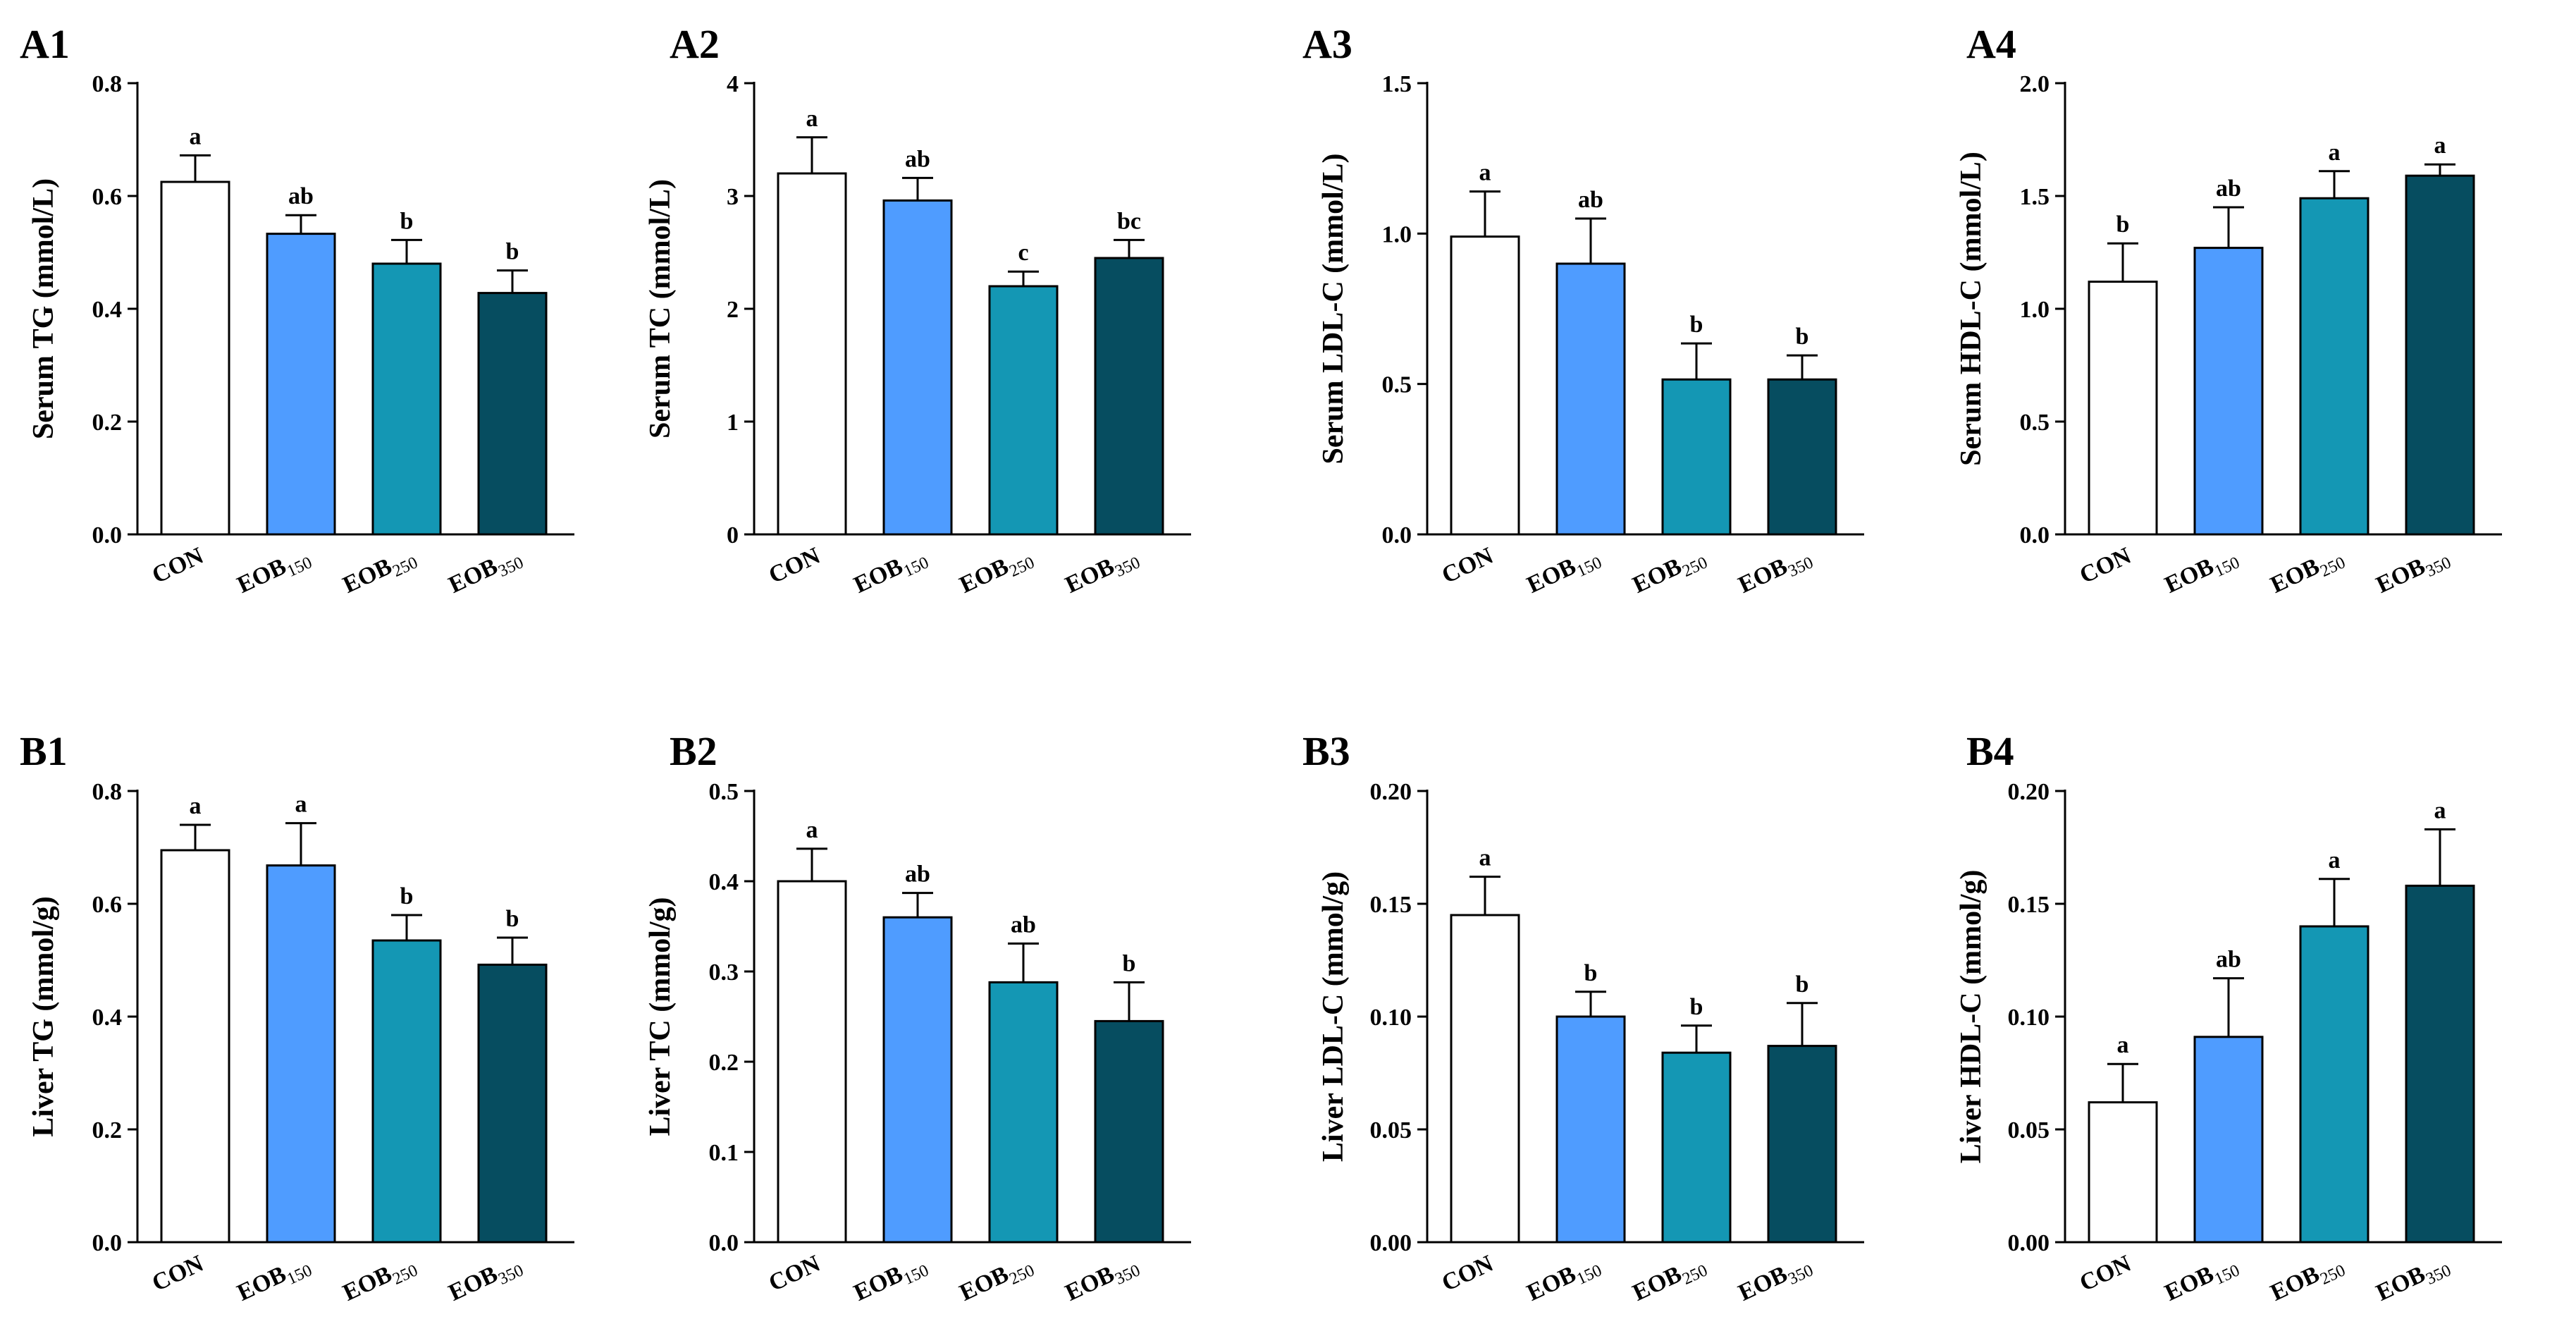 This screenshot has width=2576, height=1343. What do you see at coordinates (733, 310) in the screenshot?
I see `y-tick-label: 2` at bounding box center [733, 310].